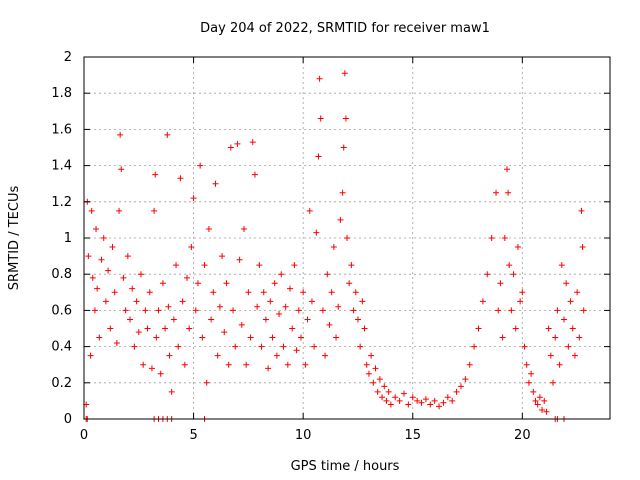 This screenshot has width=640, height=480. I want to click on y-tick-label: 2, so click(68, 57).